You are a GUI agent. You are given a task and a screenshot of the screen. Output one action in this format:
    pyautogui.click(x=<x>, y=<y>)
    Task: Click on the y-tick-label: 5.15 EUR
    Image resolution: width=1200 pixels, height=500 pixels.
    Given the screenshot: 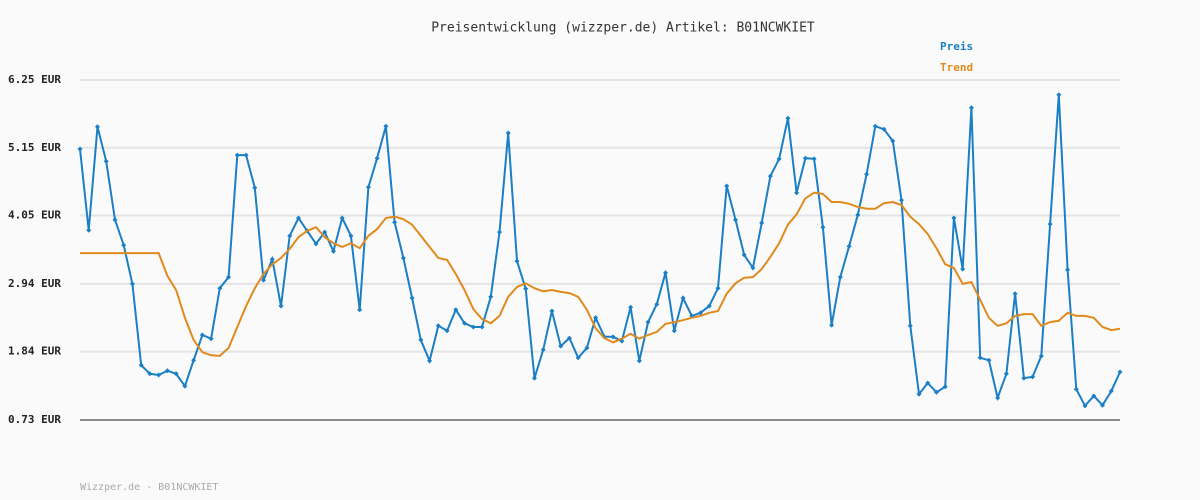 What is the action you would take?
    pyautogui.click(x=34, y=147)
    